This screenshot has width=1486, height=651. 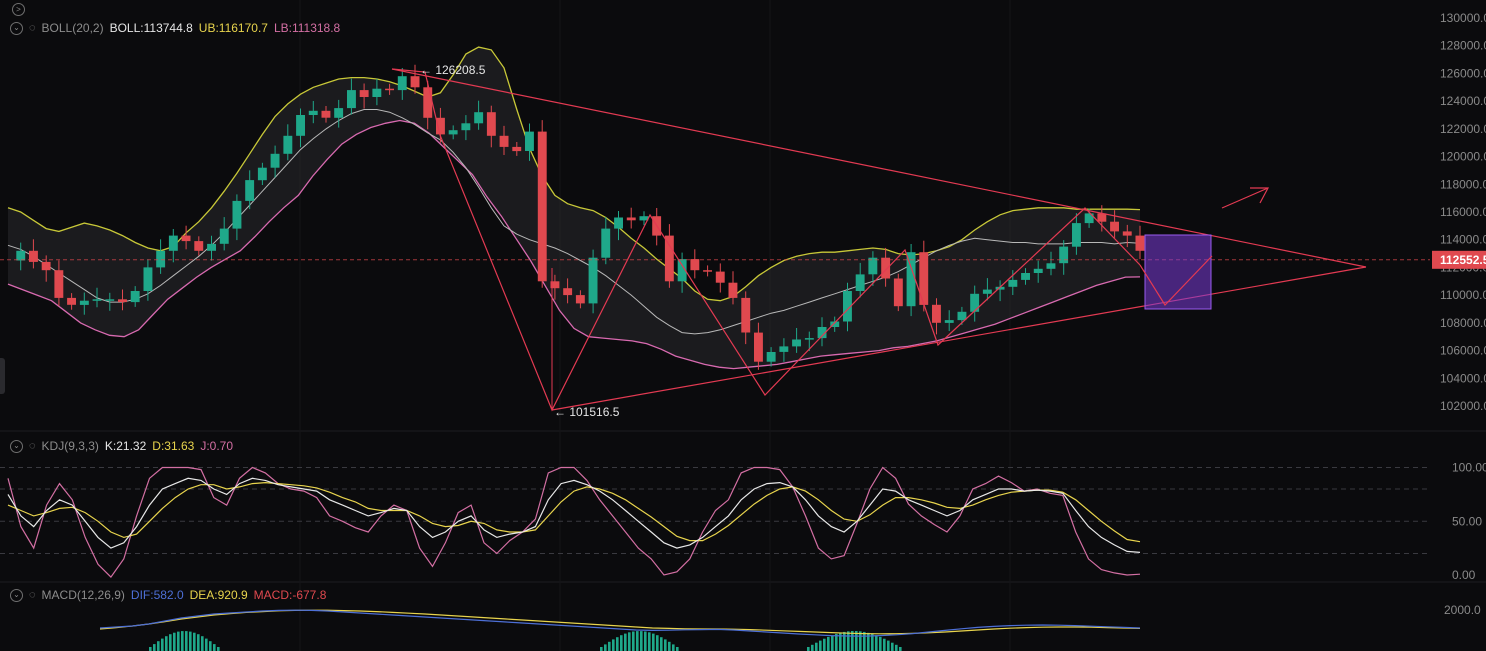 I want to click on price-tick-label: 130000.0, so click(x=1463, y=18).